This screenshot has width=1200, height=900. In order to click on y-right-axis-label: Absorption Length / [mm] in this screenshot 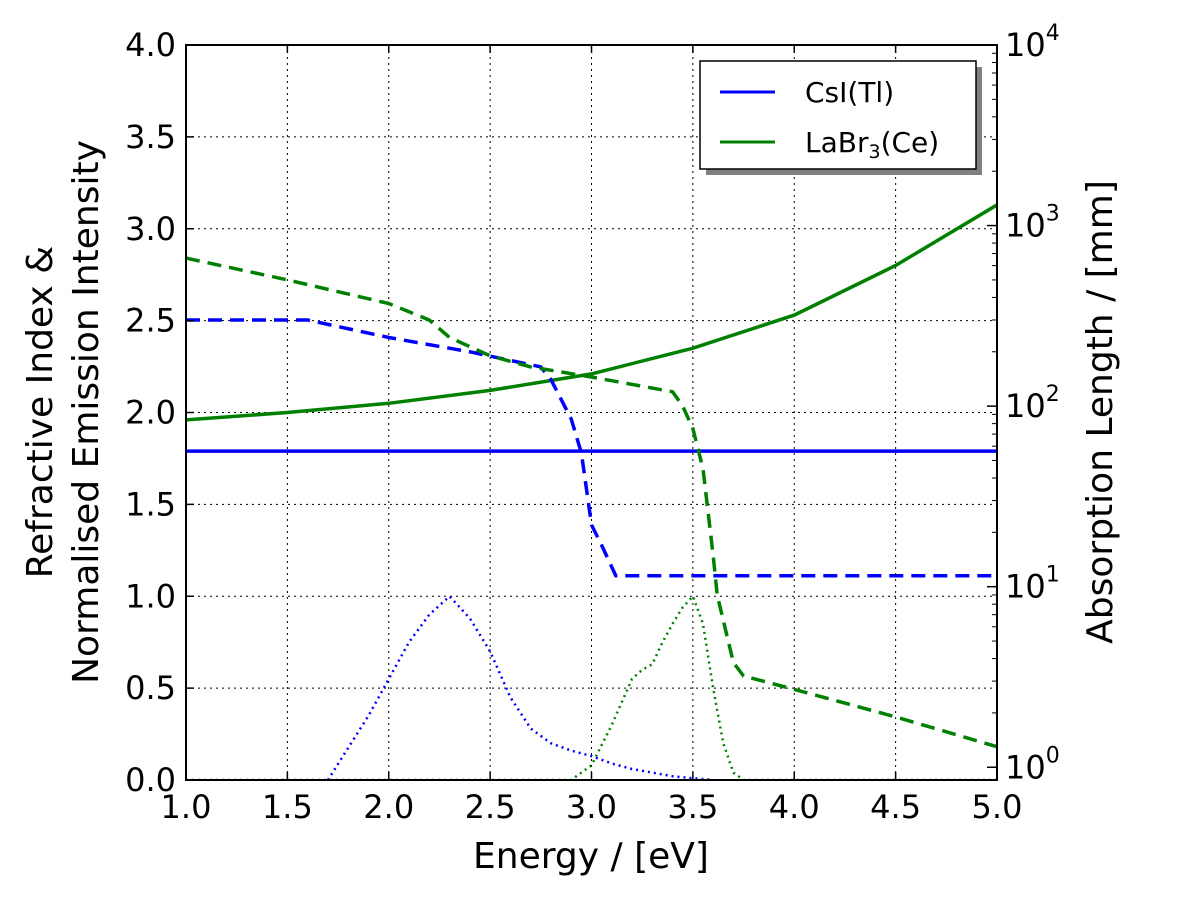, I will do `click(1100, 412)`.